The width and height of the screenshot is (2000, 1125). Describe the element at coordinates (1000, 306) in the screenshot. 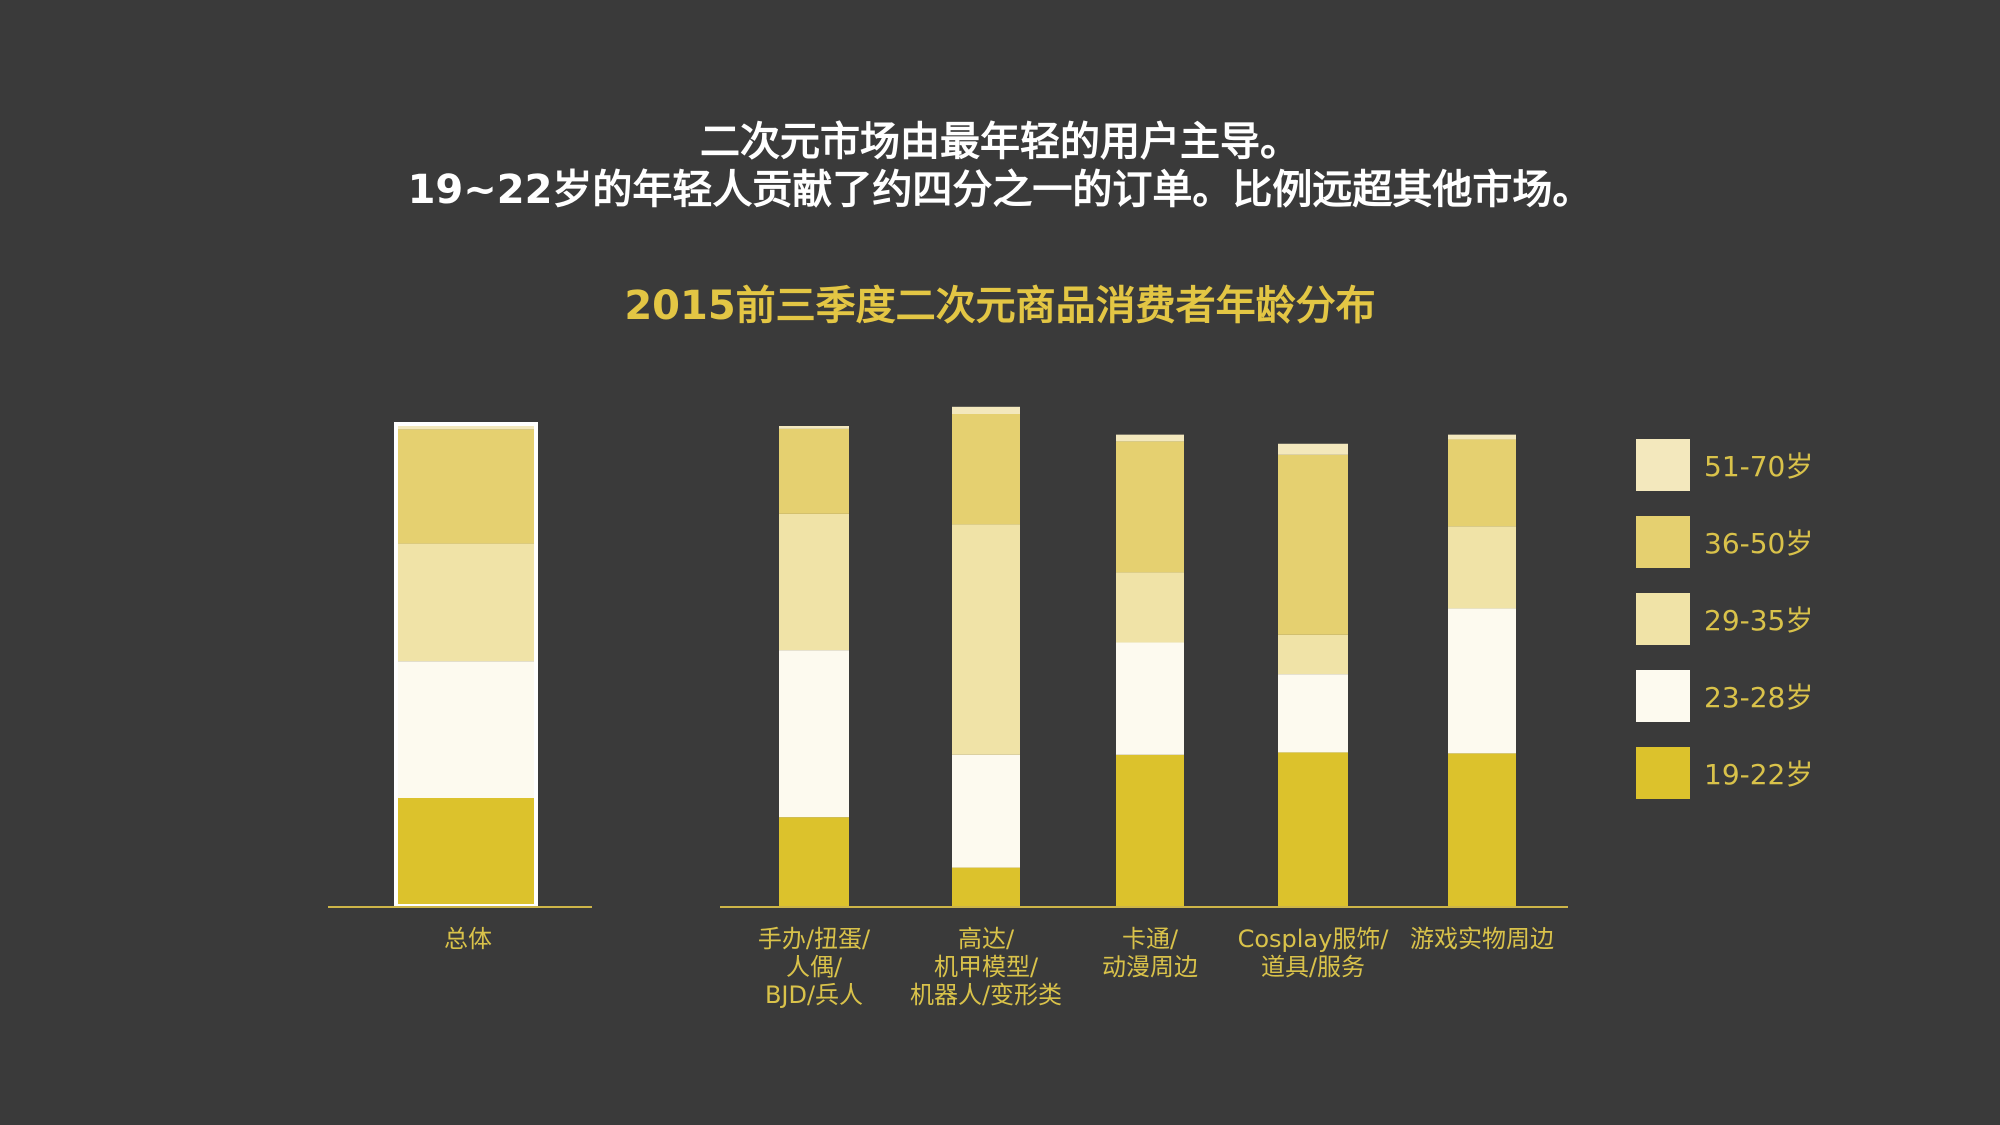

I see `chart-title: 2015前三季度二次元商品消费者年龄分布` at that location.